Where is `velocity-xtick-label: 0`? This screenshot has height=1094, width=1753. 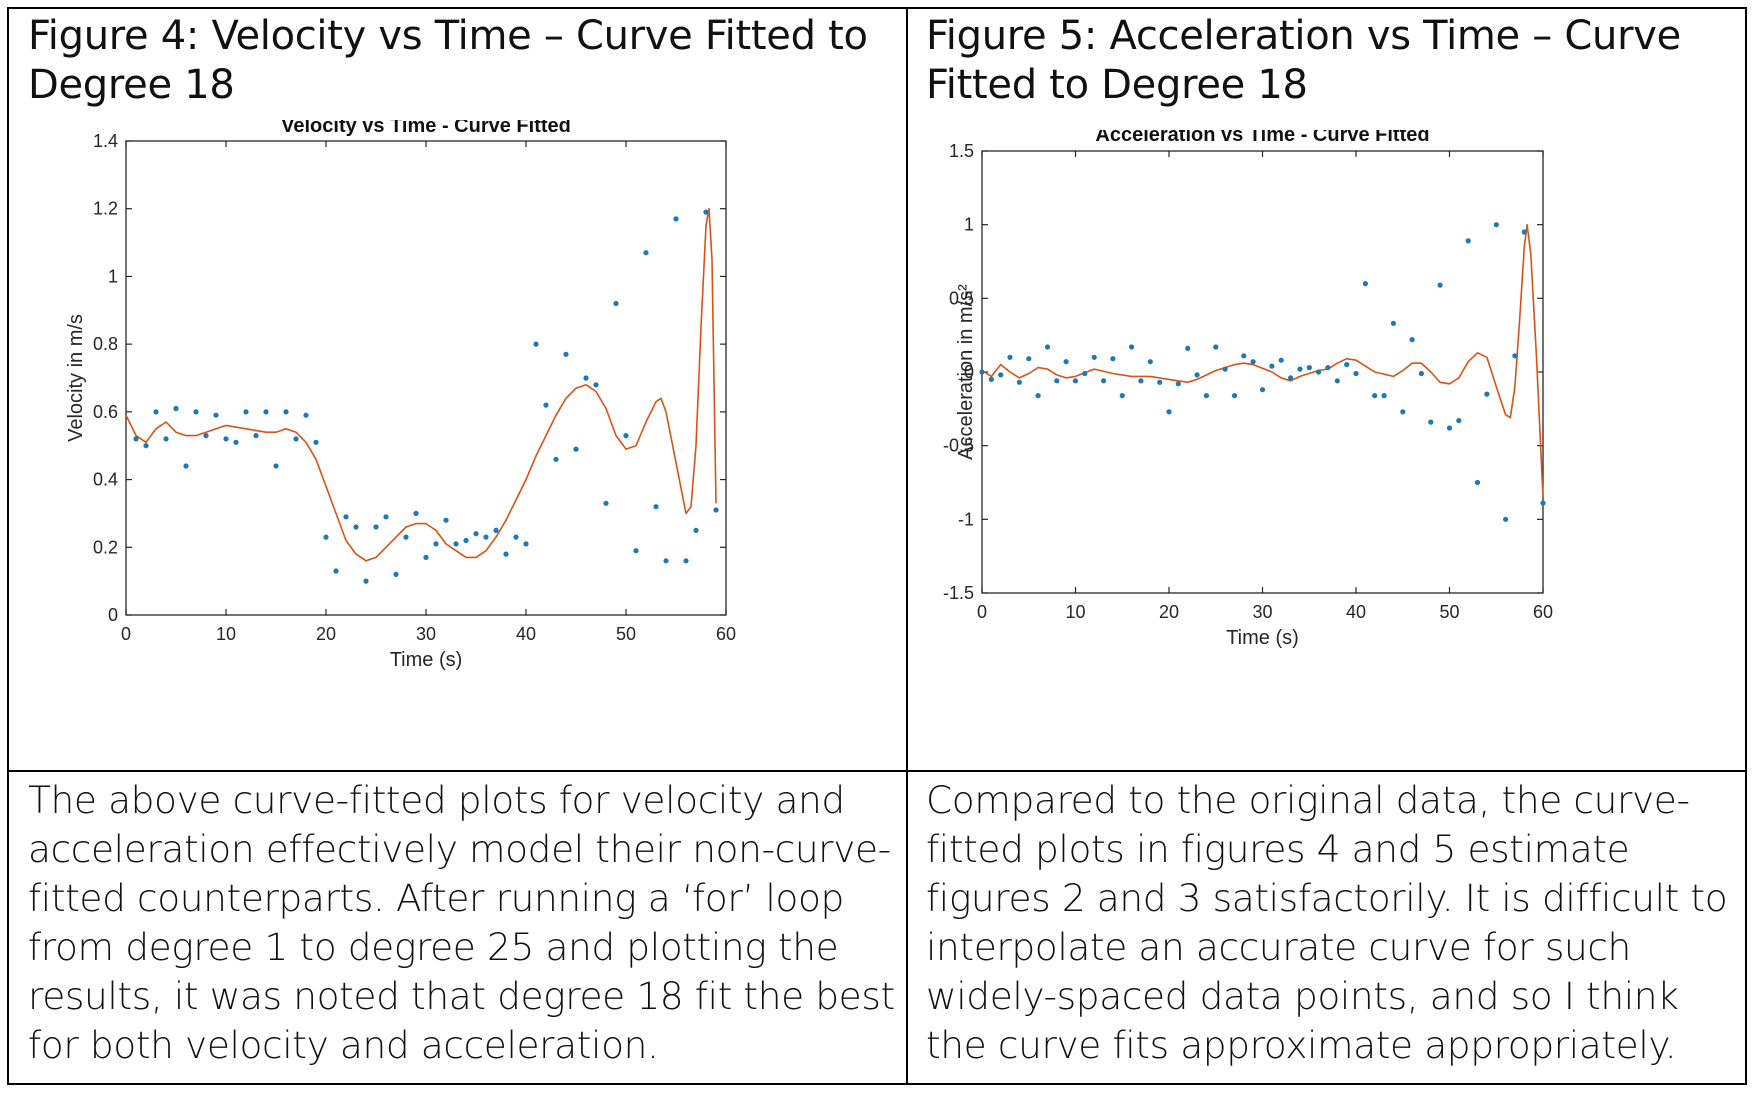 velocity-xtick-label: 0 is located at coordinates (126, 634).